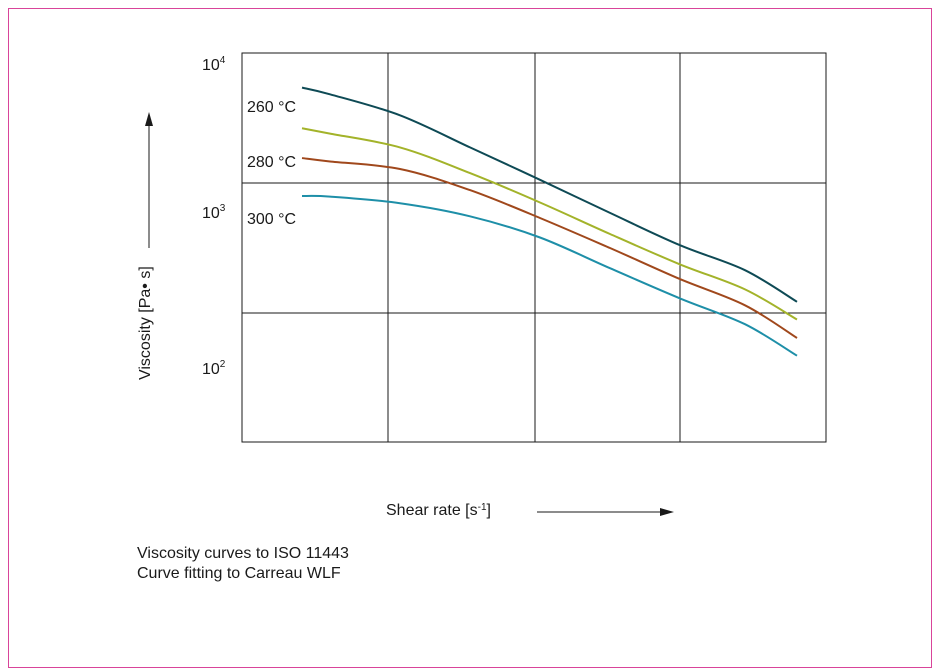 The image size is (940, 668). What do you see at coordinates (214, 64) in the screenshot?
I see `y-tick-label-4: 10⁴` at bounding box center [214, 64].